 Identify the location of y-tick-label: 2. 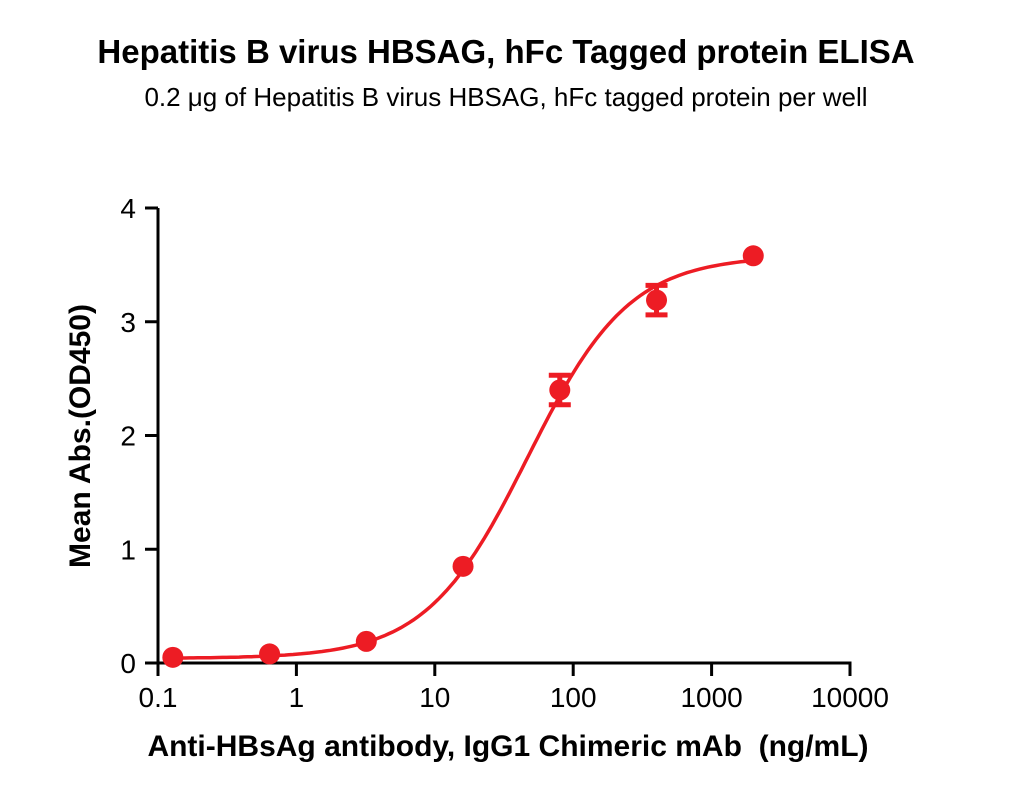
(128, 436).